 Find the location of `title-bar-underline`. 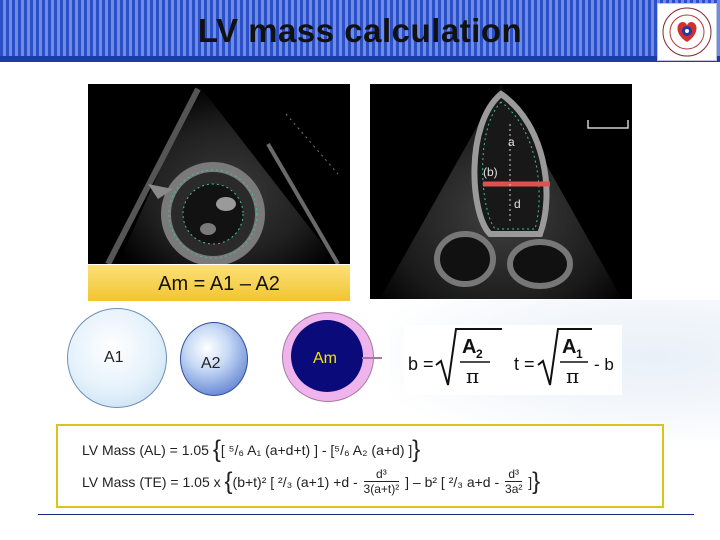

title-bar-underline is located at coordinates (360, 59).